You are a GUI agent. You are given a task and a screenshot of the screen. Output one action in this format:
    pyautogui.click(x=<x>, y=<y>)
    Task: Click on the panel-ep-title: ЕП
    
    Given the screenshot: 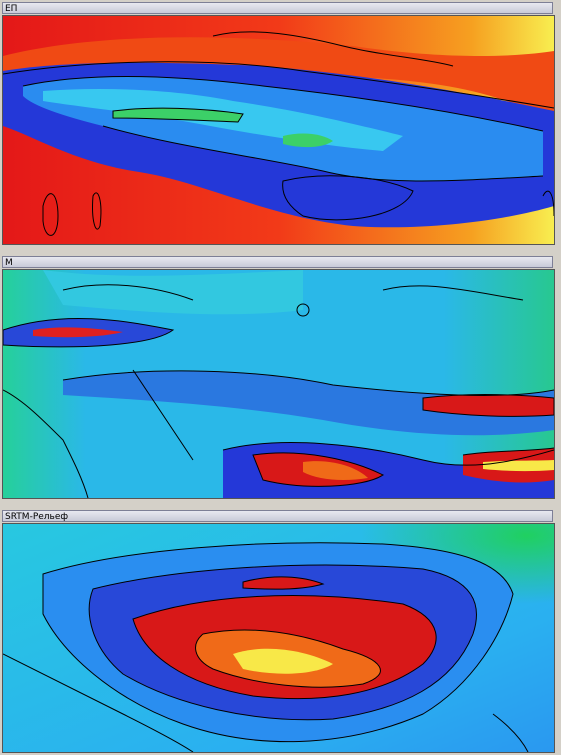 What is the action you would take?
    pyautogui.click(x=277, y=8)
    